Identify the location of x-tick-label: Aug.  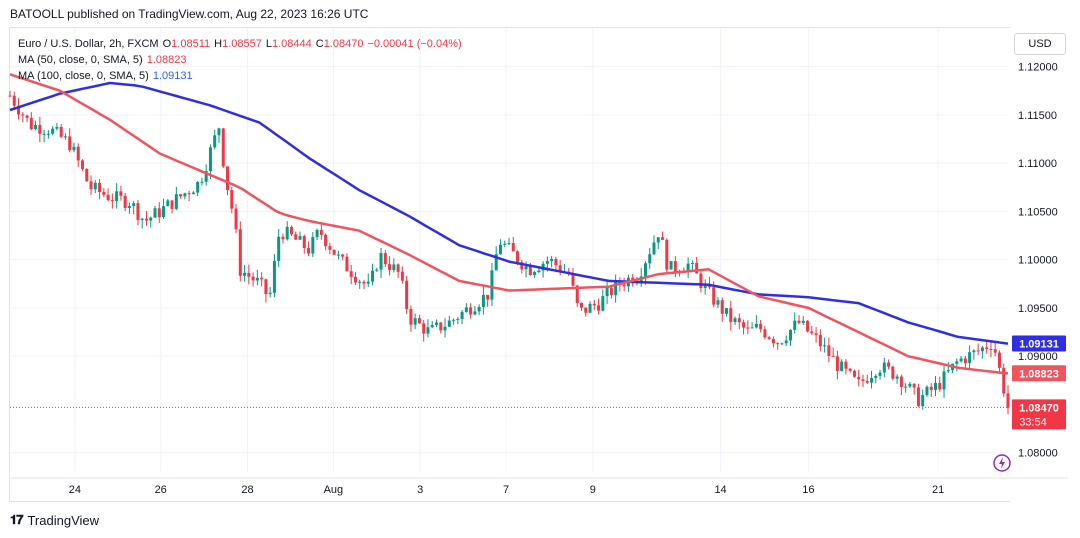
(334, 490).